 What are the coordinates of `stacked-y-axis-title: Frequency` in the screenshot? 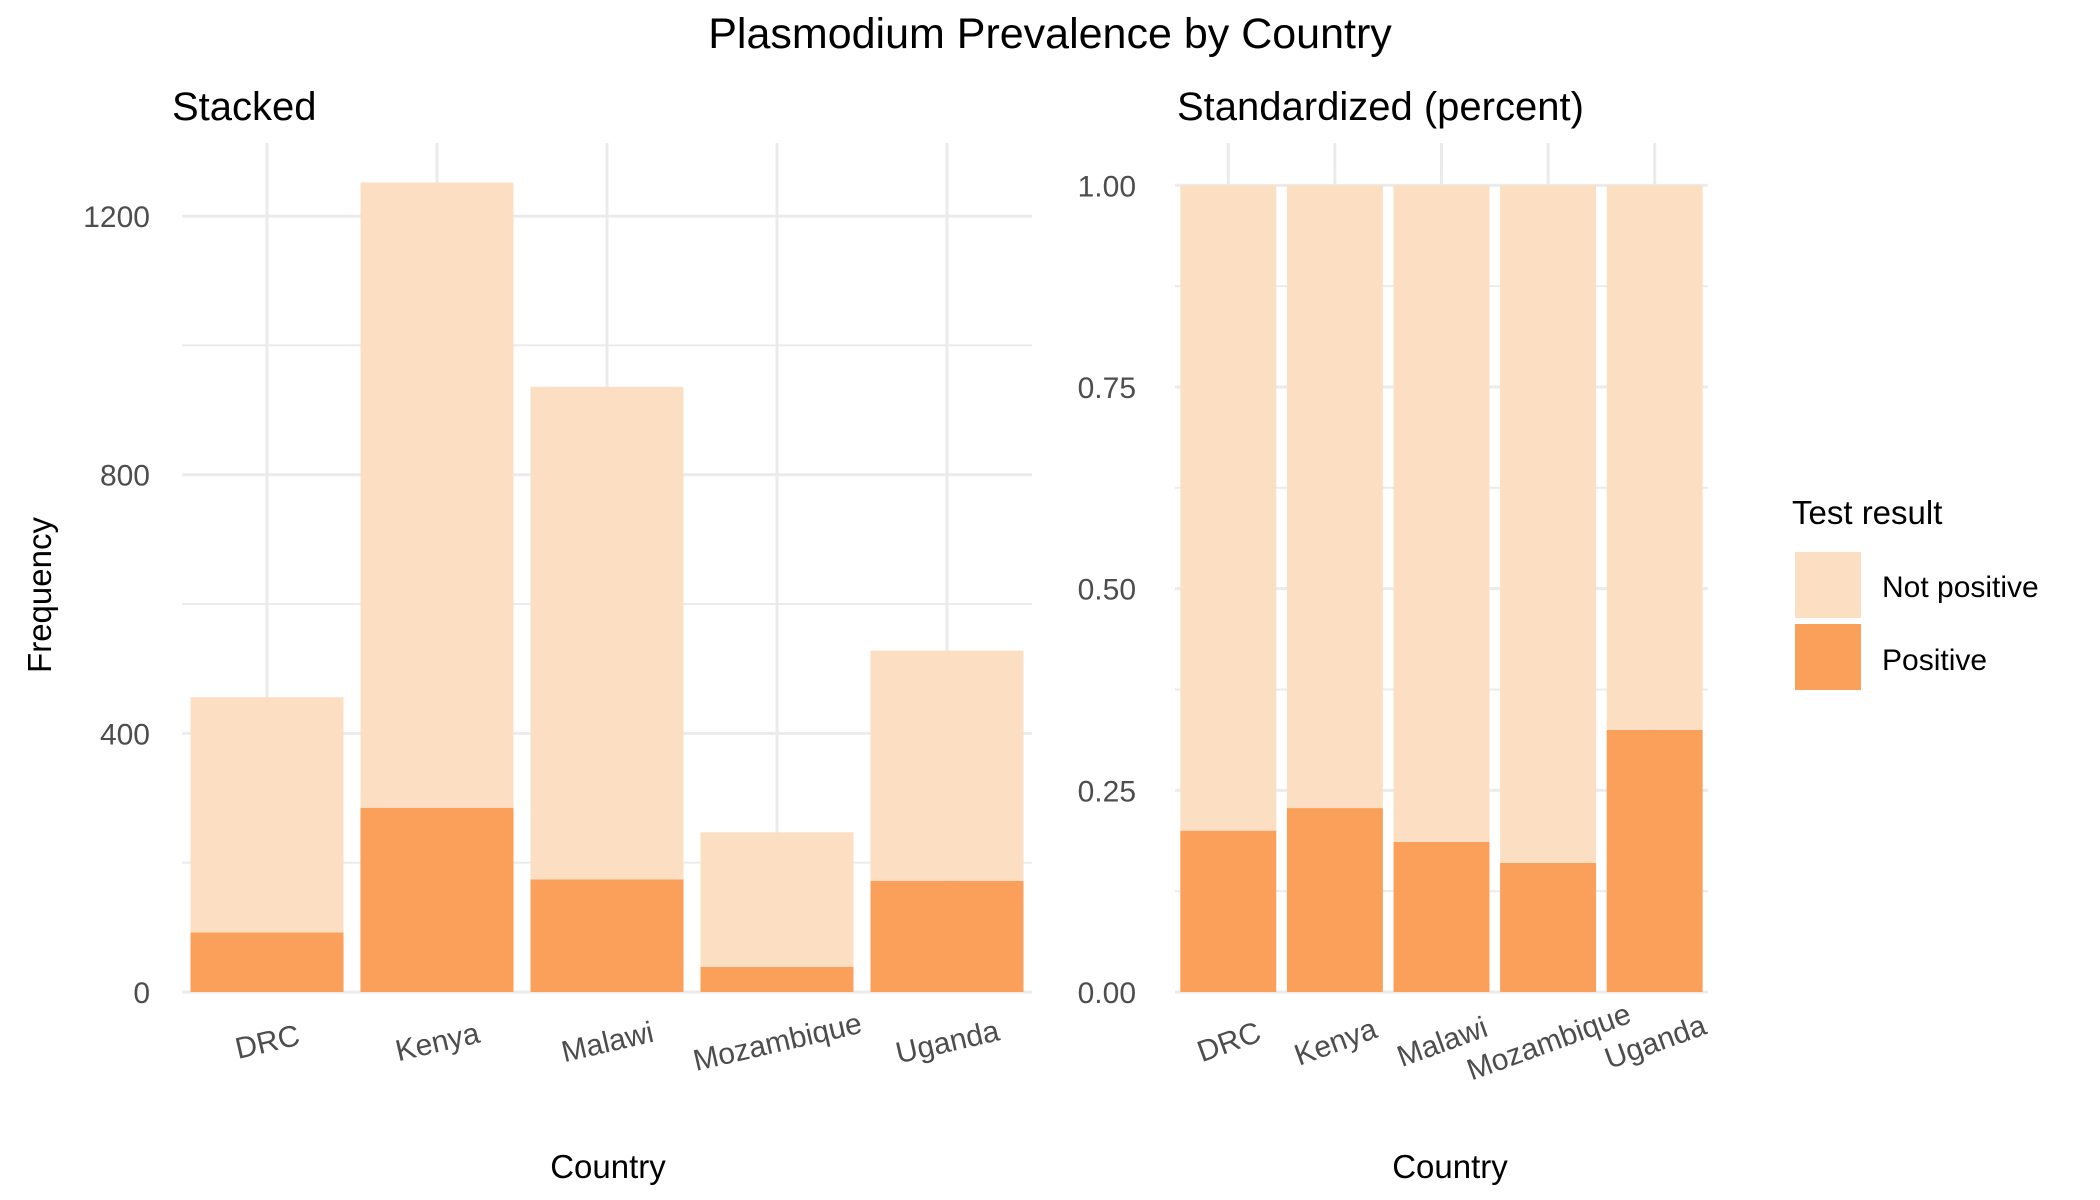 It's located at (39, 595).